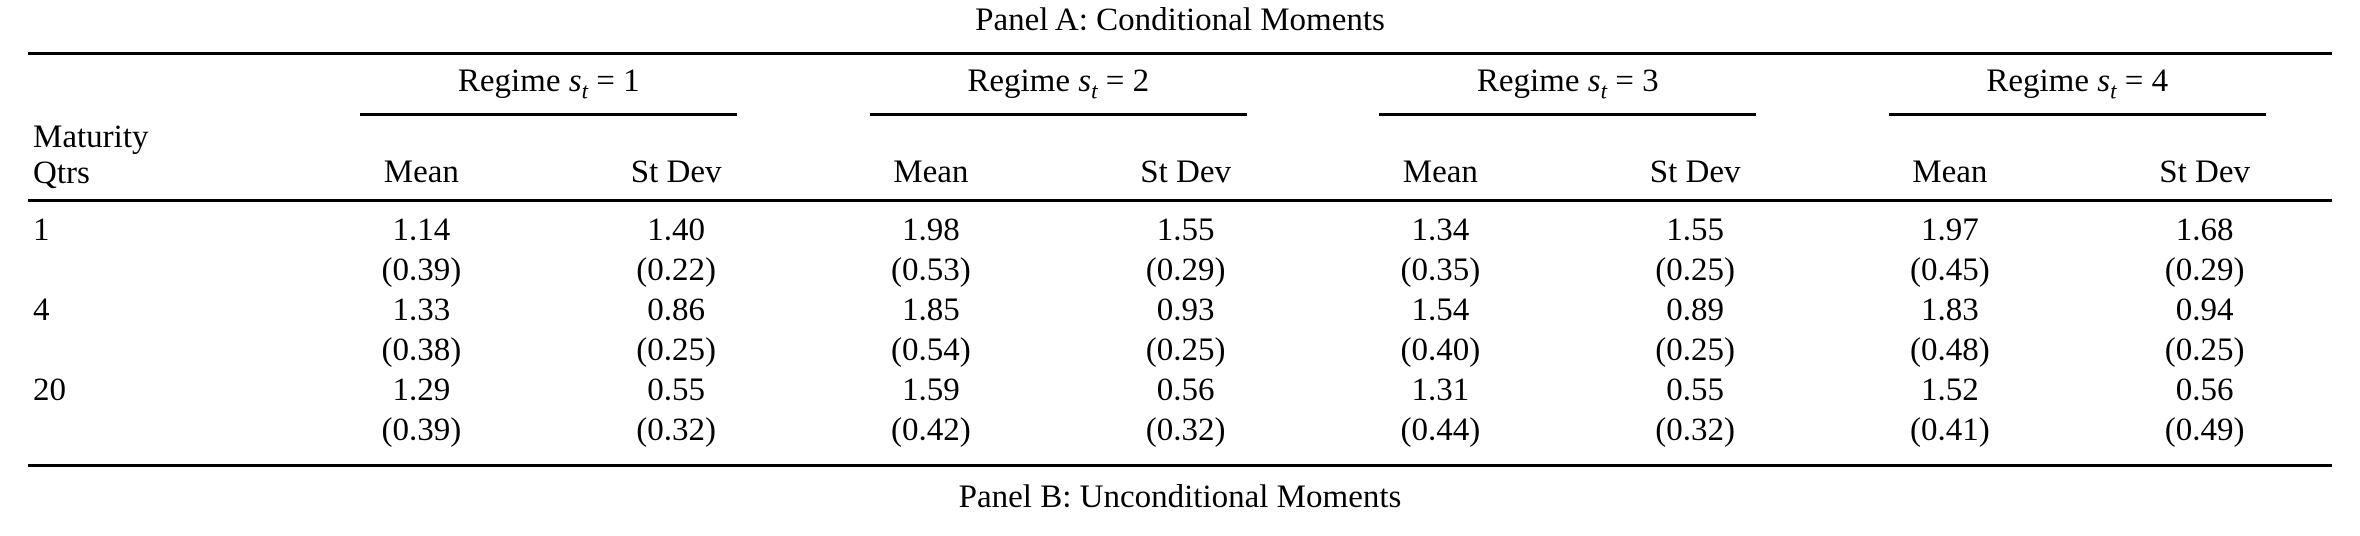  What do you see at coordinates (1440, 430) in the screenshot?
I see `cell-se: (0.44)` at bounding box center [1440, 430].